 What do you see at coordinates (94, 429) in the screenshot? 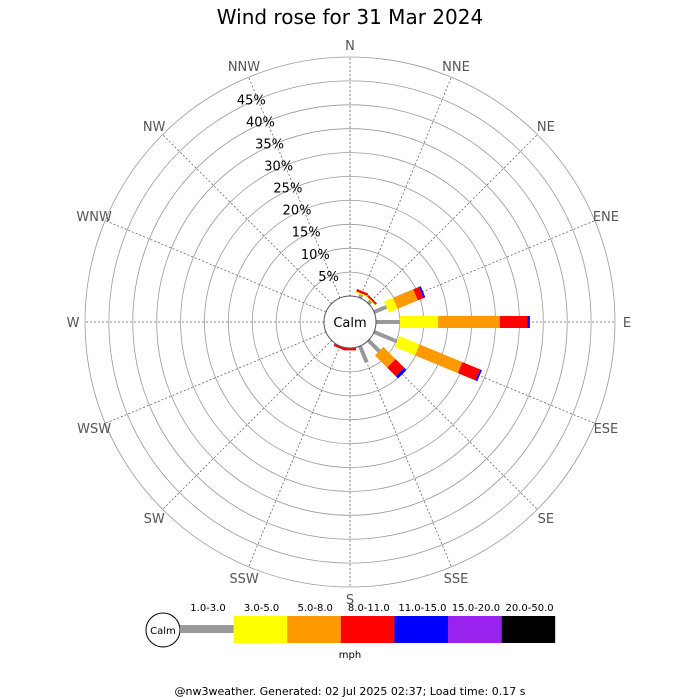
I see `direction-label-wsw: WSW` at bounding box center [94, 429].